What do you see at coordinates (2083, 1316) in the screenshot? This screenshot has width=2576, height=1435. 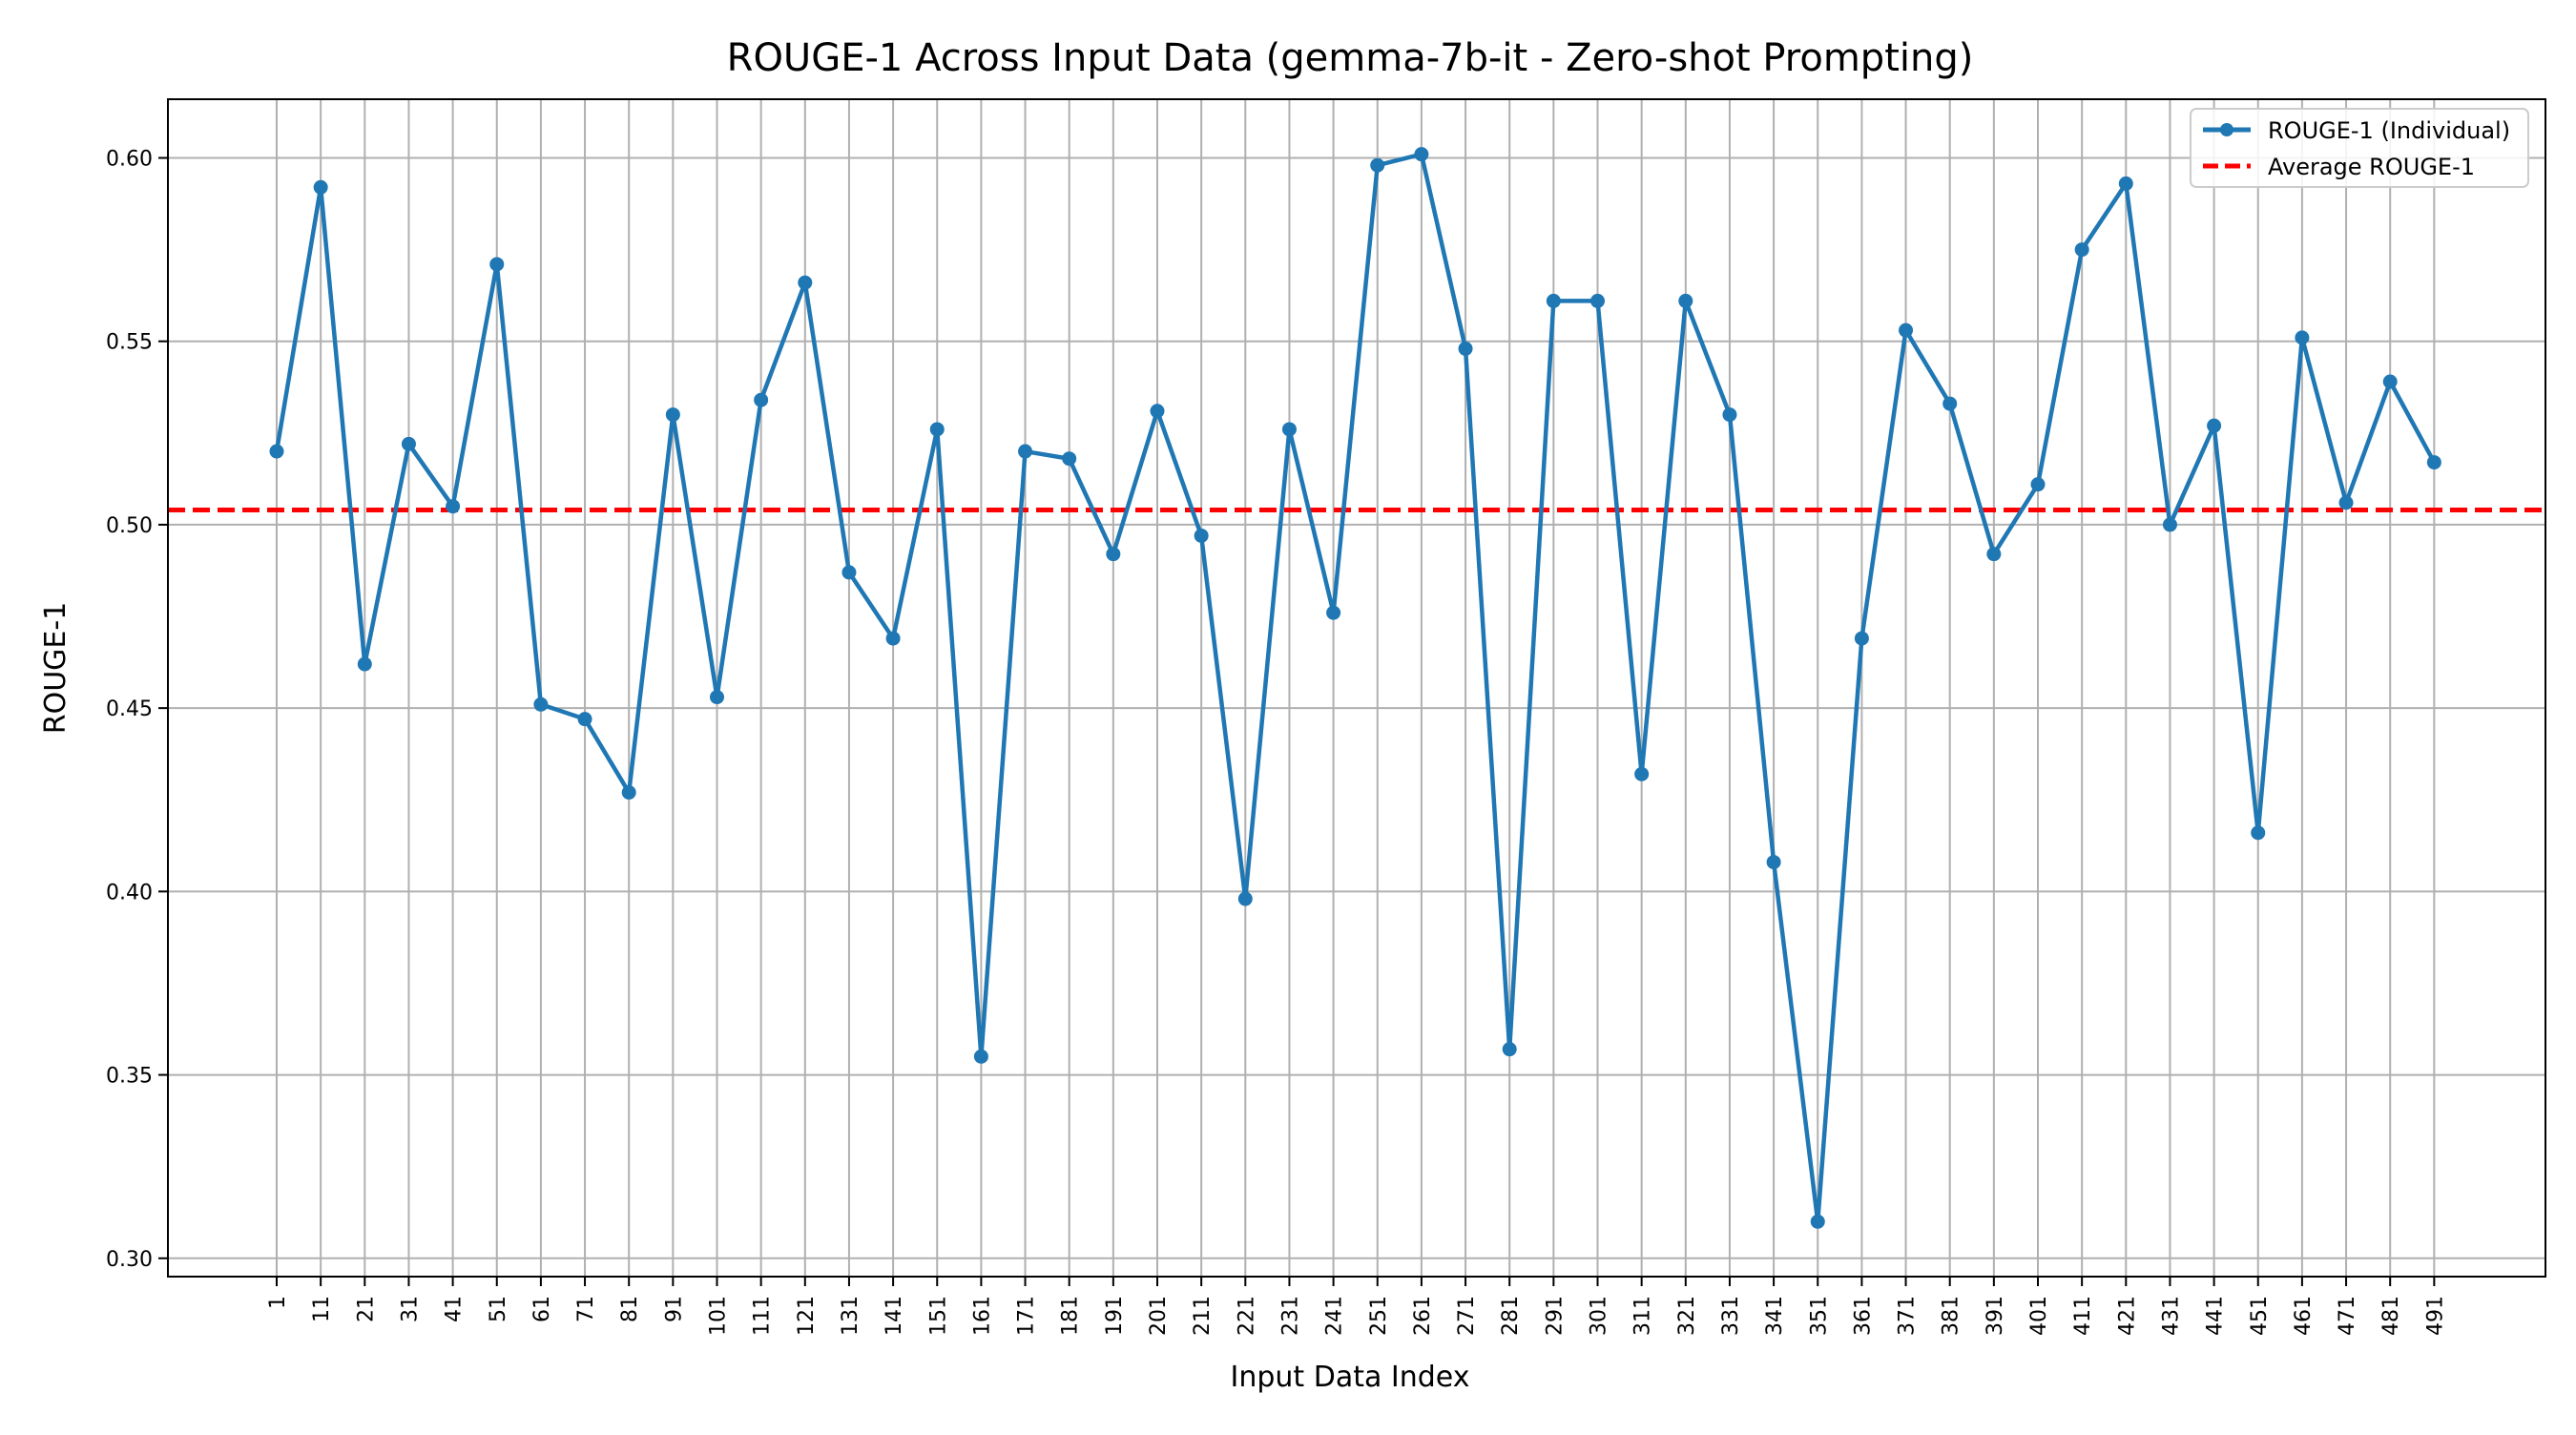 I see `x-tick-label: 411` at bounding box center [2083, 1316].